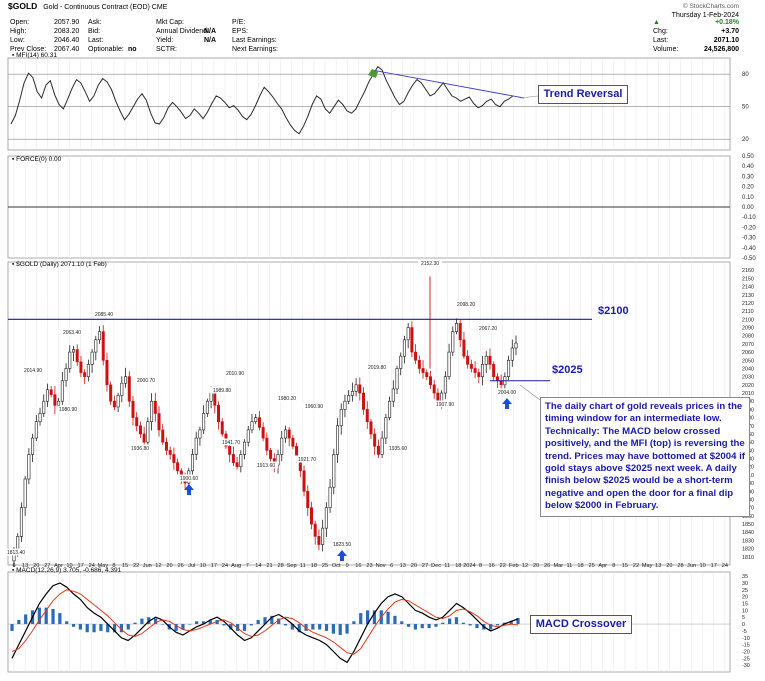 This screenshot has height=681, width=765. Describe the element at coordinates (342, 545) in the screenshot. I see `price-point-label: 1823.50` at that location.